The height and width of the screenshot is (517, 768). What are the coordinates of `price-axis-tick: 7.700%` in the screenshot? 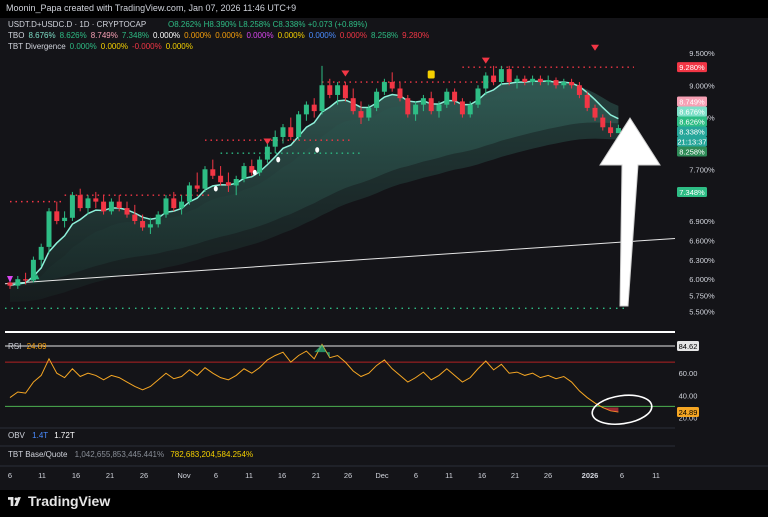 It's located at (702, 169).